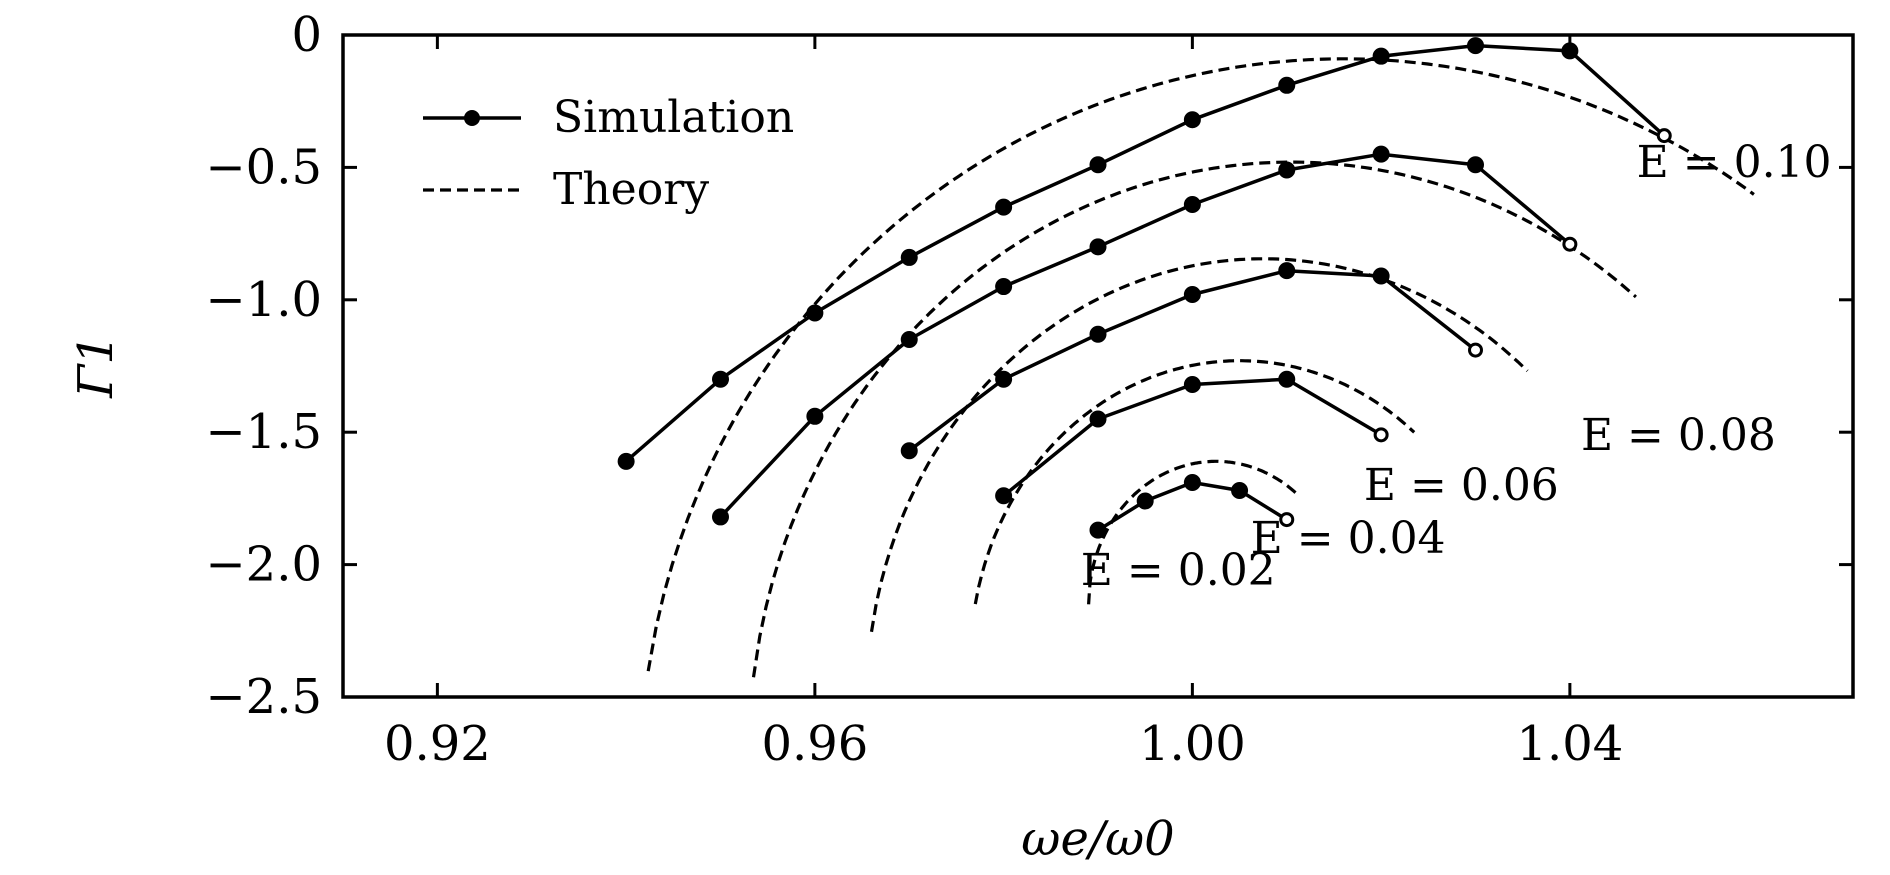 The width and height of the screenshot is (1890, 875). Describe the element at coordinates (1734, 162) in the screenshot. I see `series-annotation: E = 0.10` at that location.